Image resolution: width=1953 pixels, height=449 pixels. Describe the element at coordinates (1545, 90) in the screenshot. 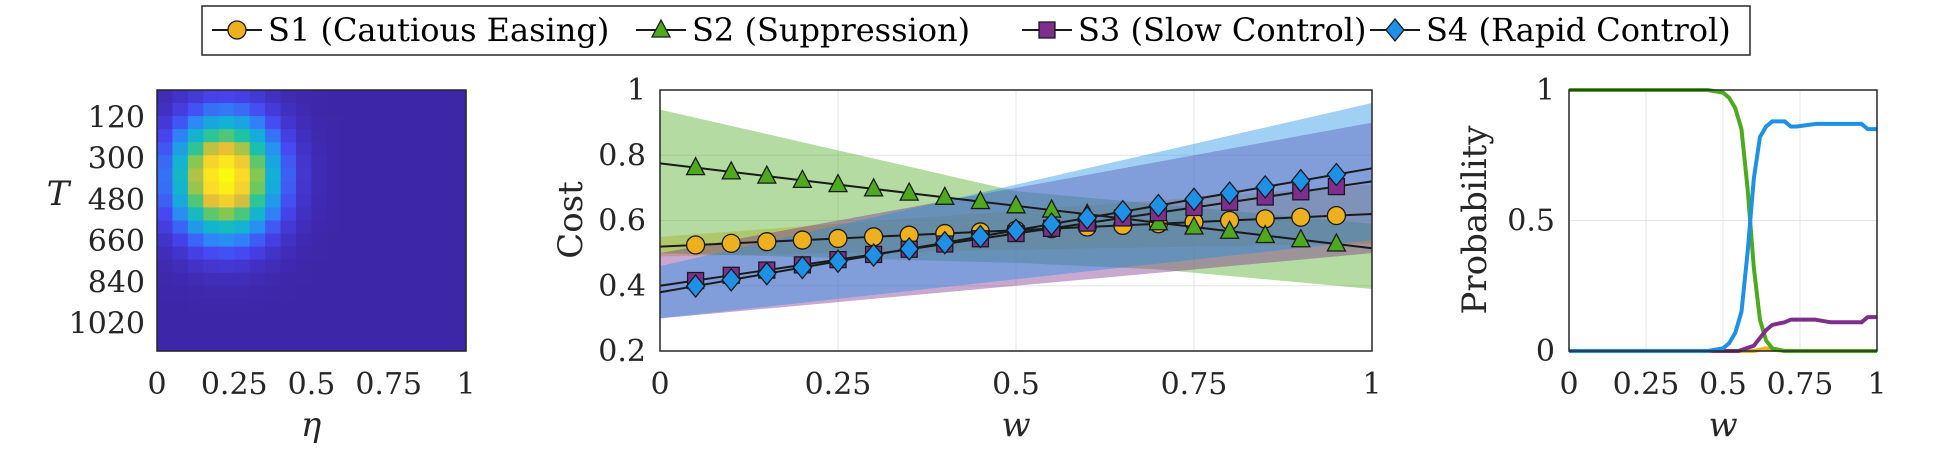

I see `probability-y-tick: 1` at that location.